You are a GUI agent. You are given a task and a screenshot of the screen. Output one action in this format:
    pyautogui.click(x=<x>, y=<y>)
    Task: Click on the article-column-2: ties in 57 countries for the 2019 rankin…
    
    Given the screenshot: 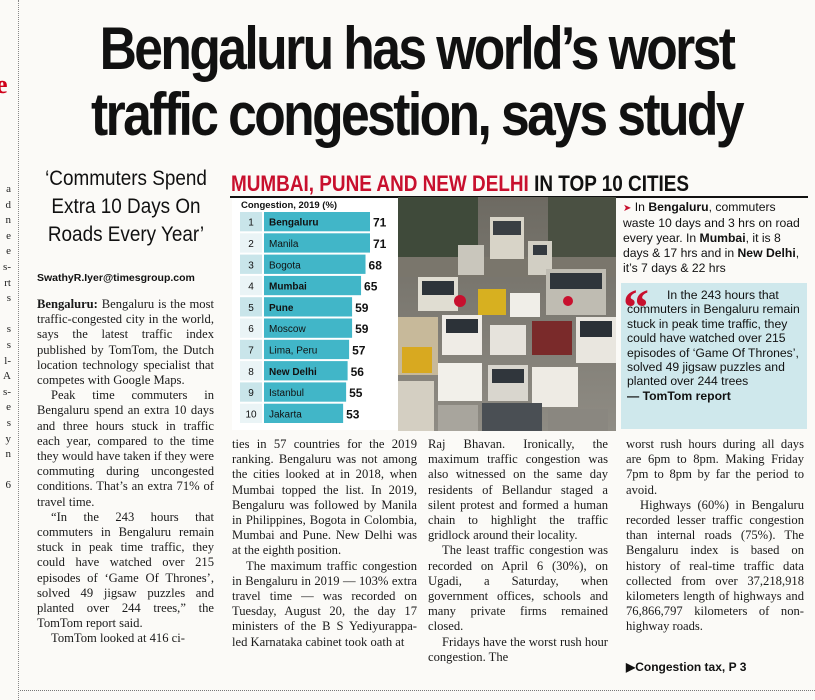 What is the action you would take?
    pyautogui.click(x=324, y=543)
    